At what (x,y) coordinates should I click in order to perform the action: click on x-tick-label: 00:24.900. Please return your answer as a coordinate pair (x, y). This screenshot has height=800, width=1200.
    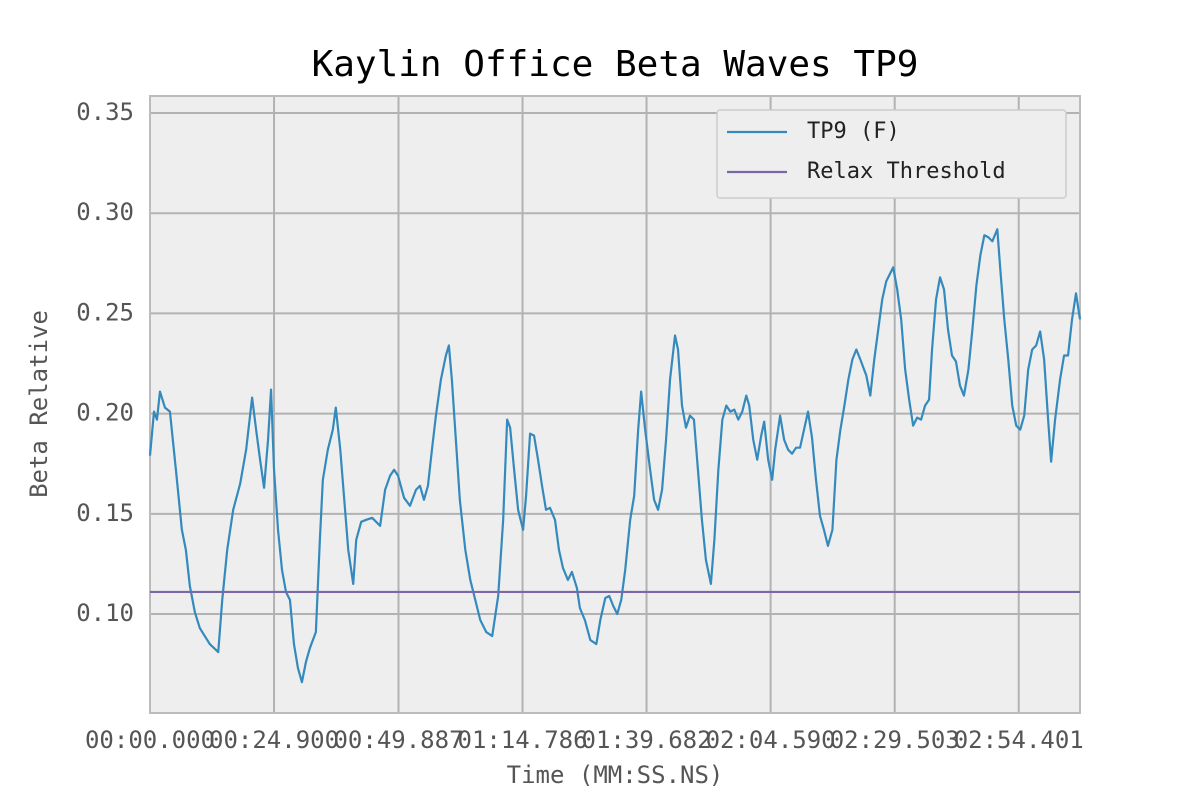
    Looking at the image, I should click on (274, 740).